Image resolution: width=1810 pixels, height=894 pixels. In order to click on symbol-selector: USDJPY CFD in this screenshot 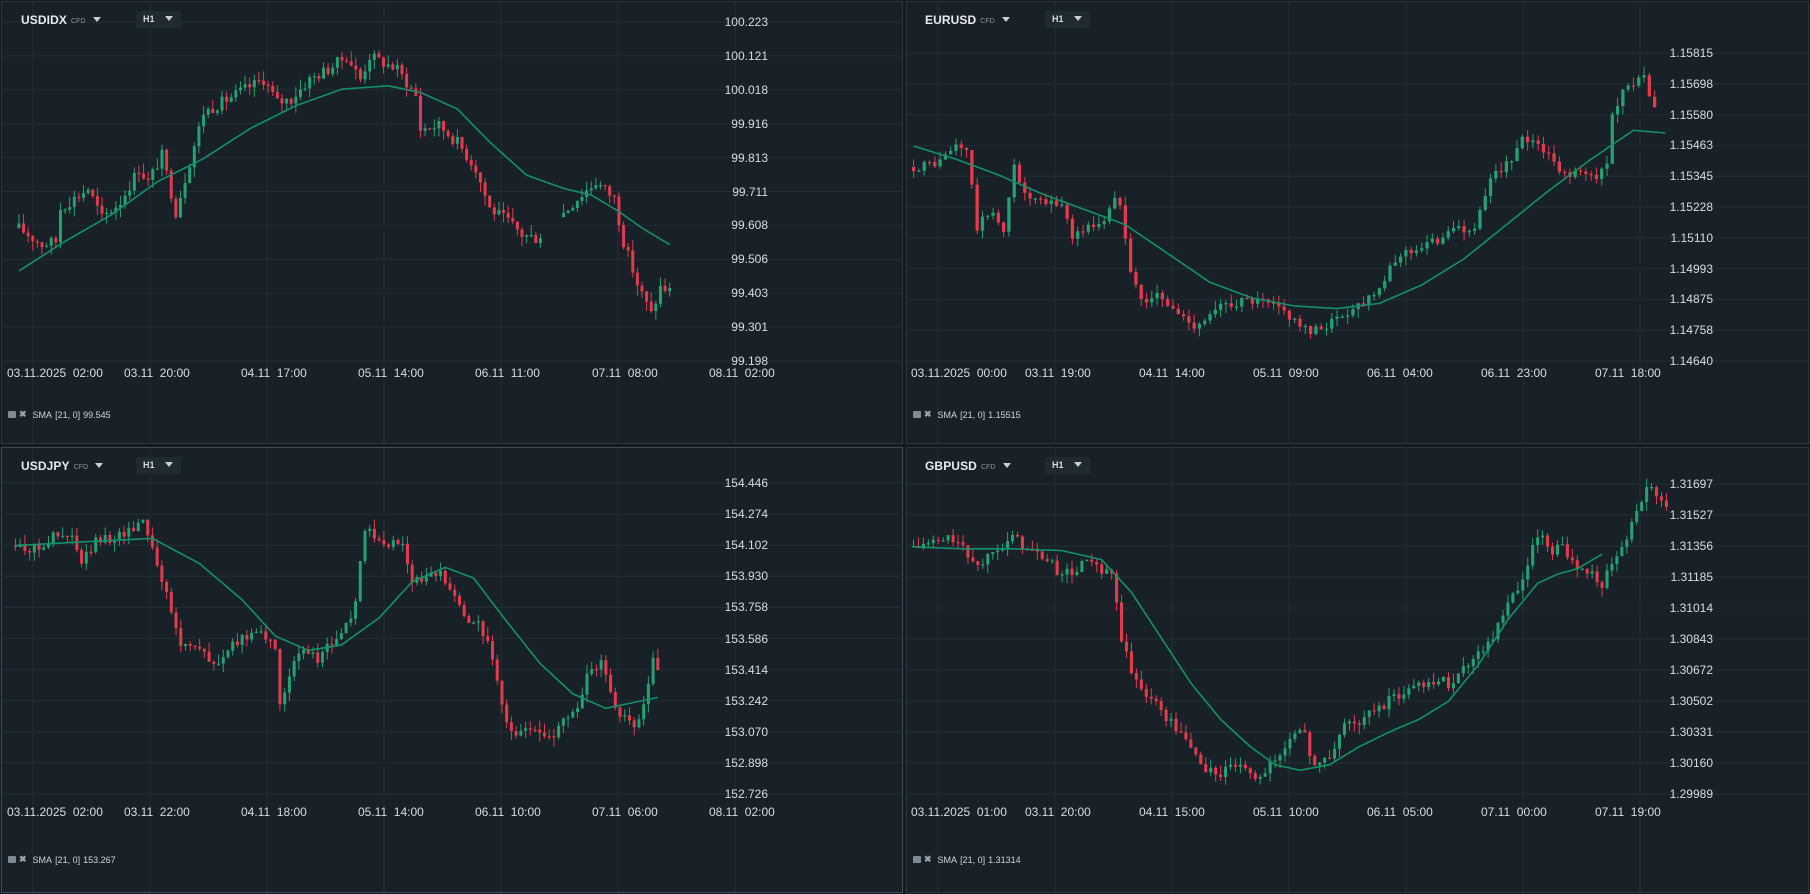, I will do `click(62, 466)`.